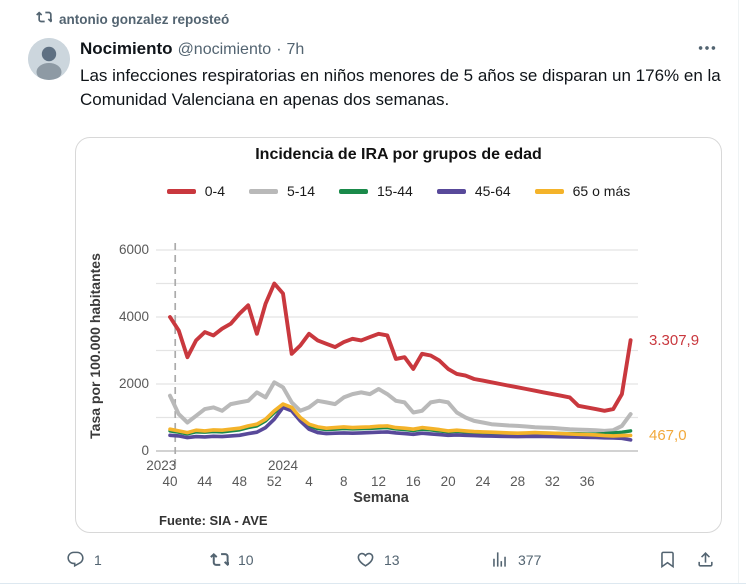  I want to click on year-label: 2024, so click(282, 465).